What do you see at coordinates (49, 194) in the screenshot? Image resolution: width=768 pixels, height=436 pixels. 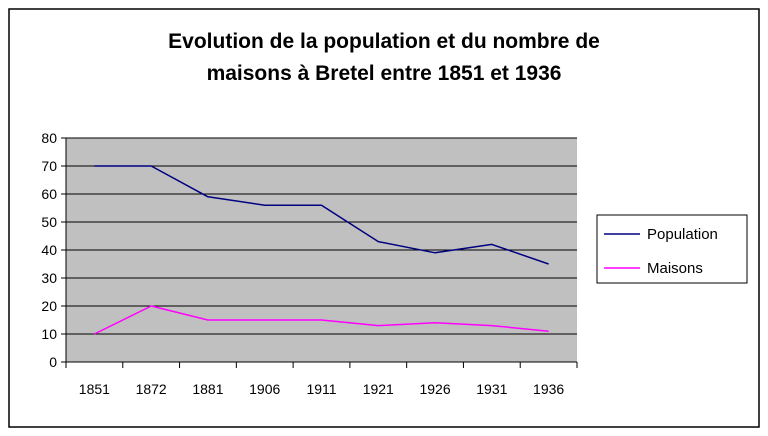 I see `y-tick-label: 60` at bounding box center [49, 194].